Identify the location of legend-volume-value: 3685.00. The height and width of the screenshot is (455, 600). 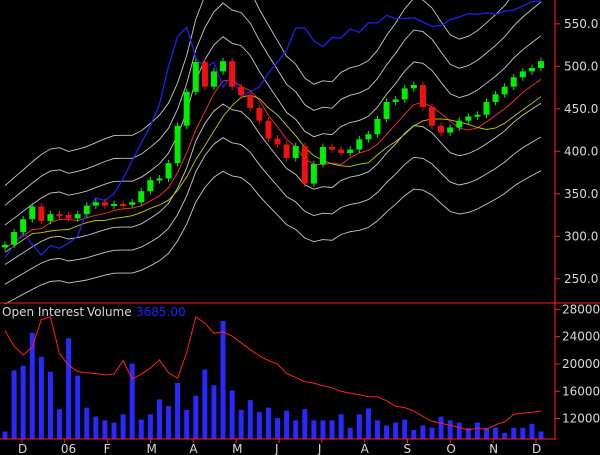
(161, 312).